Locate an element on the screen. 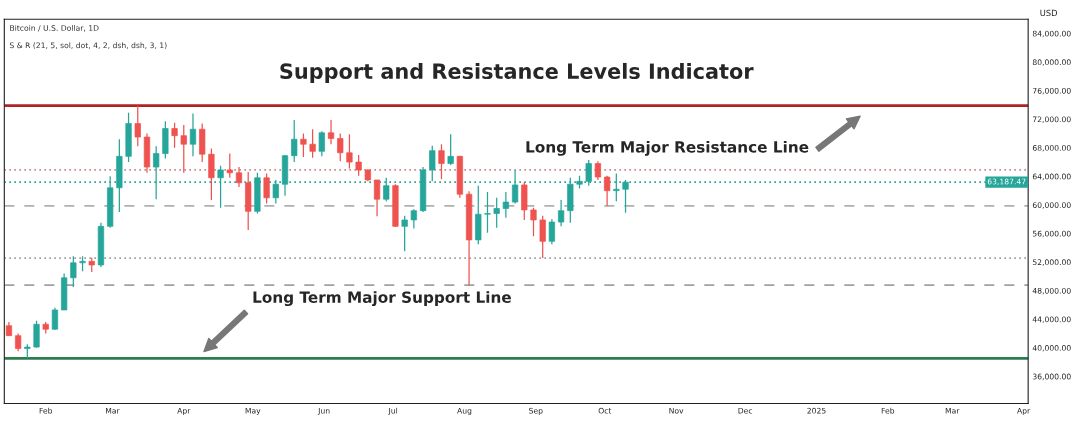 The width and height of the screenshot is (1080, 427). text: Support and Resistance Levels Indicator is located at coordinates (517, 73).